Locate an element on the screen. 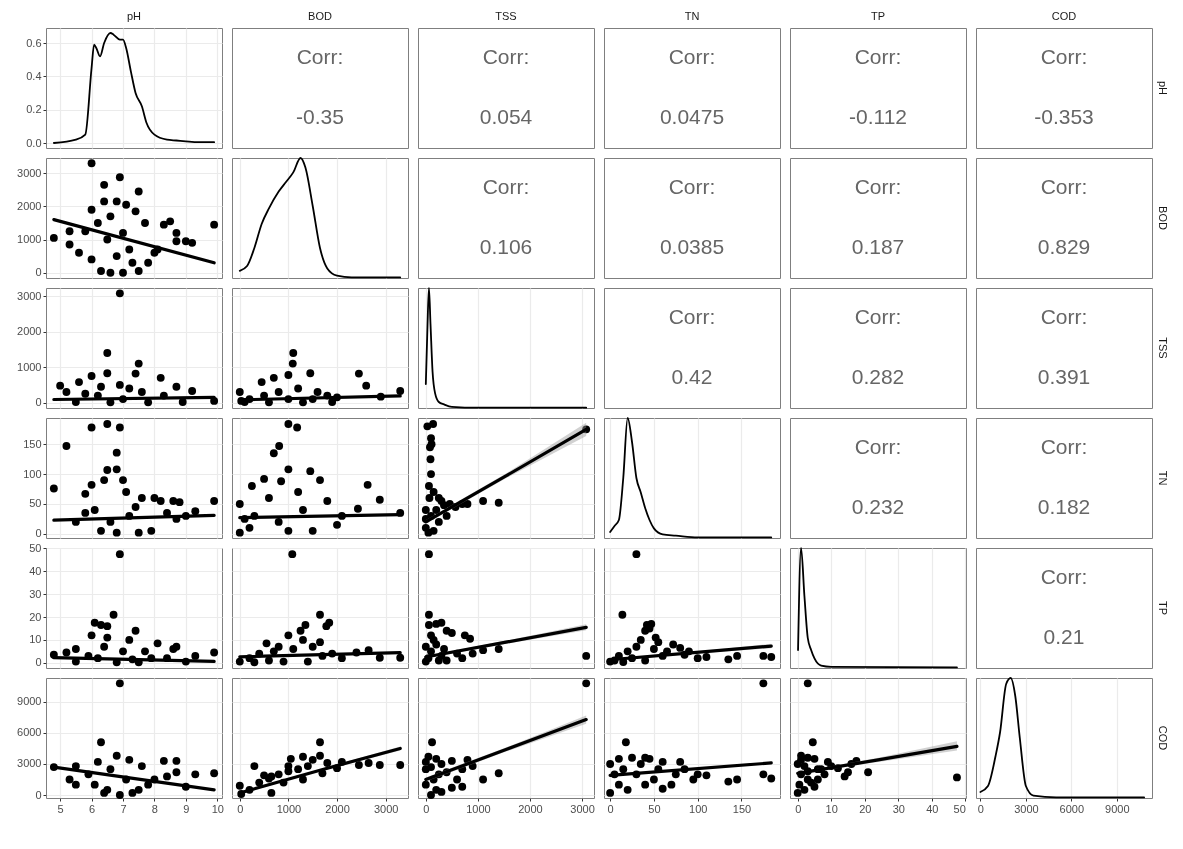 This screenshot has width=1183, height=849. y2-axis-title: COD is located at coordinates (1163, 738).